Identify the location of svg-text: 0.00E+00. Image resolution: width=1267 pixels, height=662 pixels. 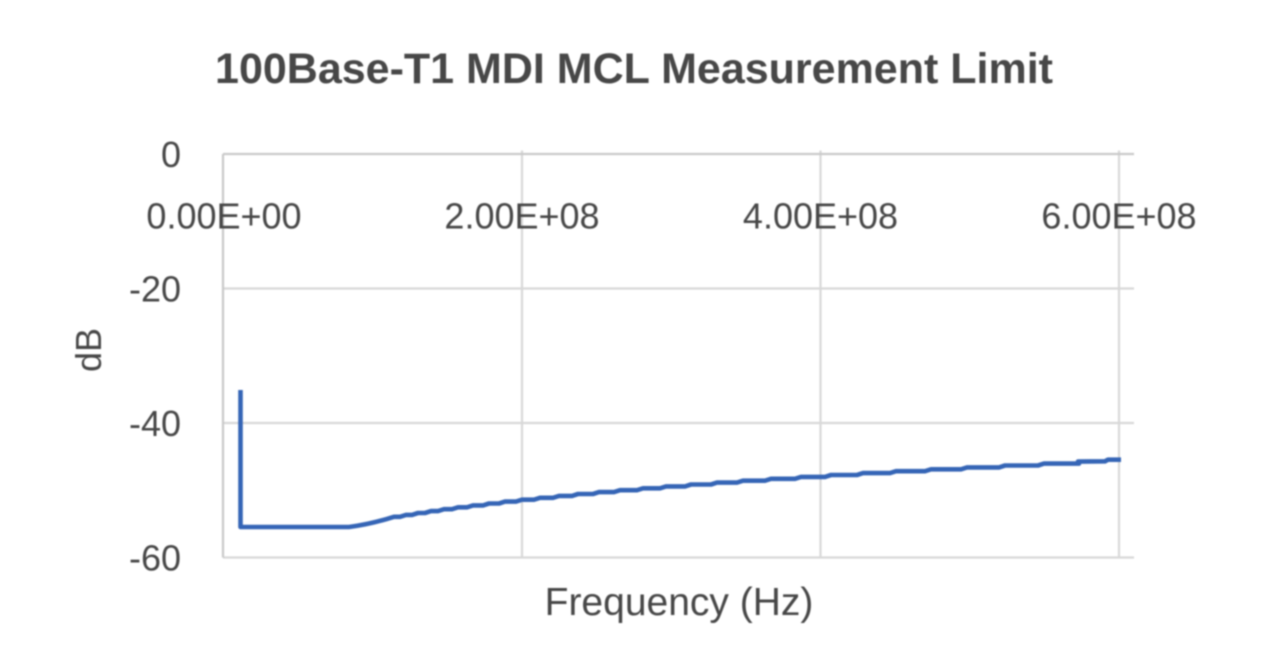
(223, 216).